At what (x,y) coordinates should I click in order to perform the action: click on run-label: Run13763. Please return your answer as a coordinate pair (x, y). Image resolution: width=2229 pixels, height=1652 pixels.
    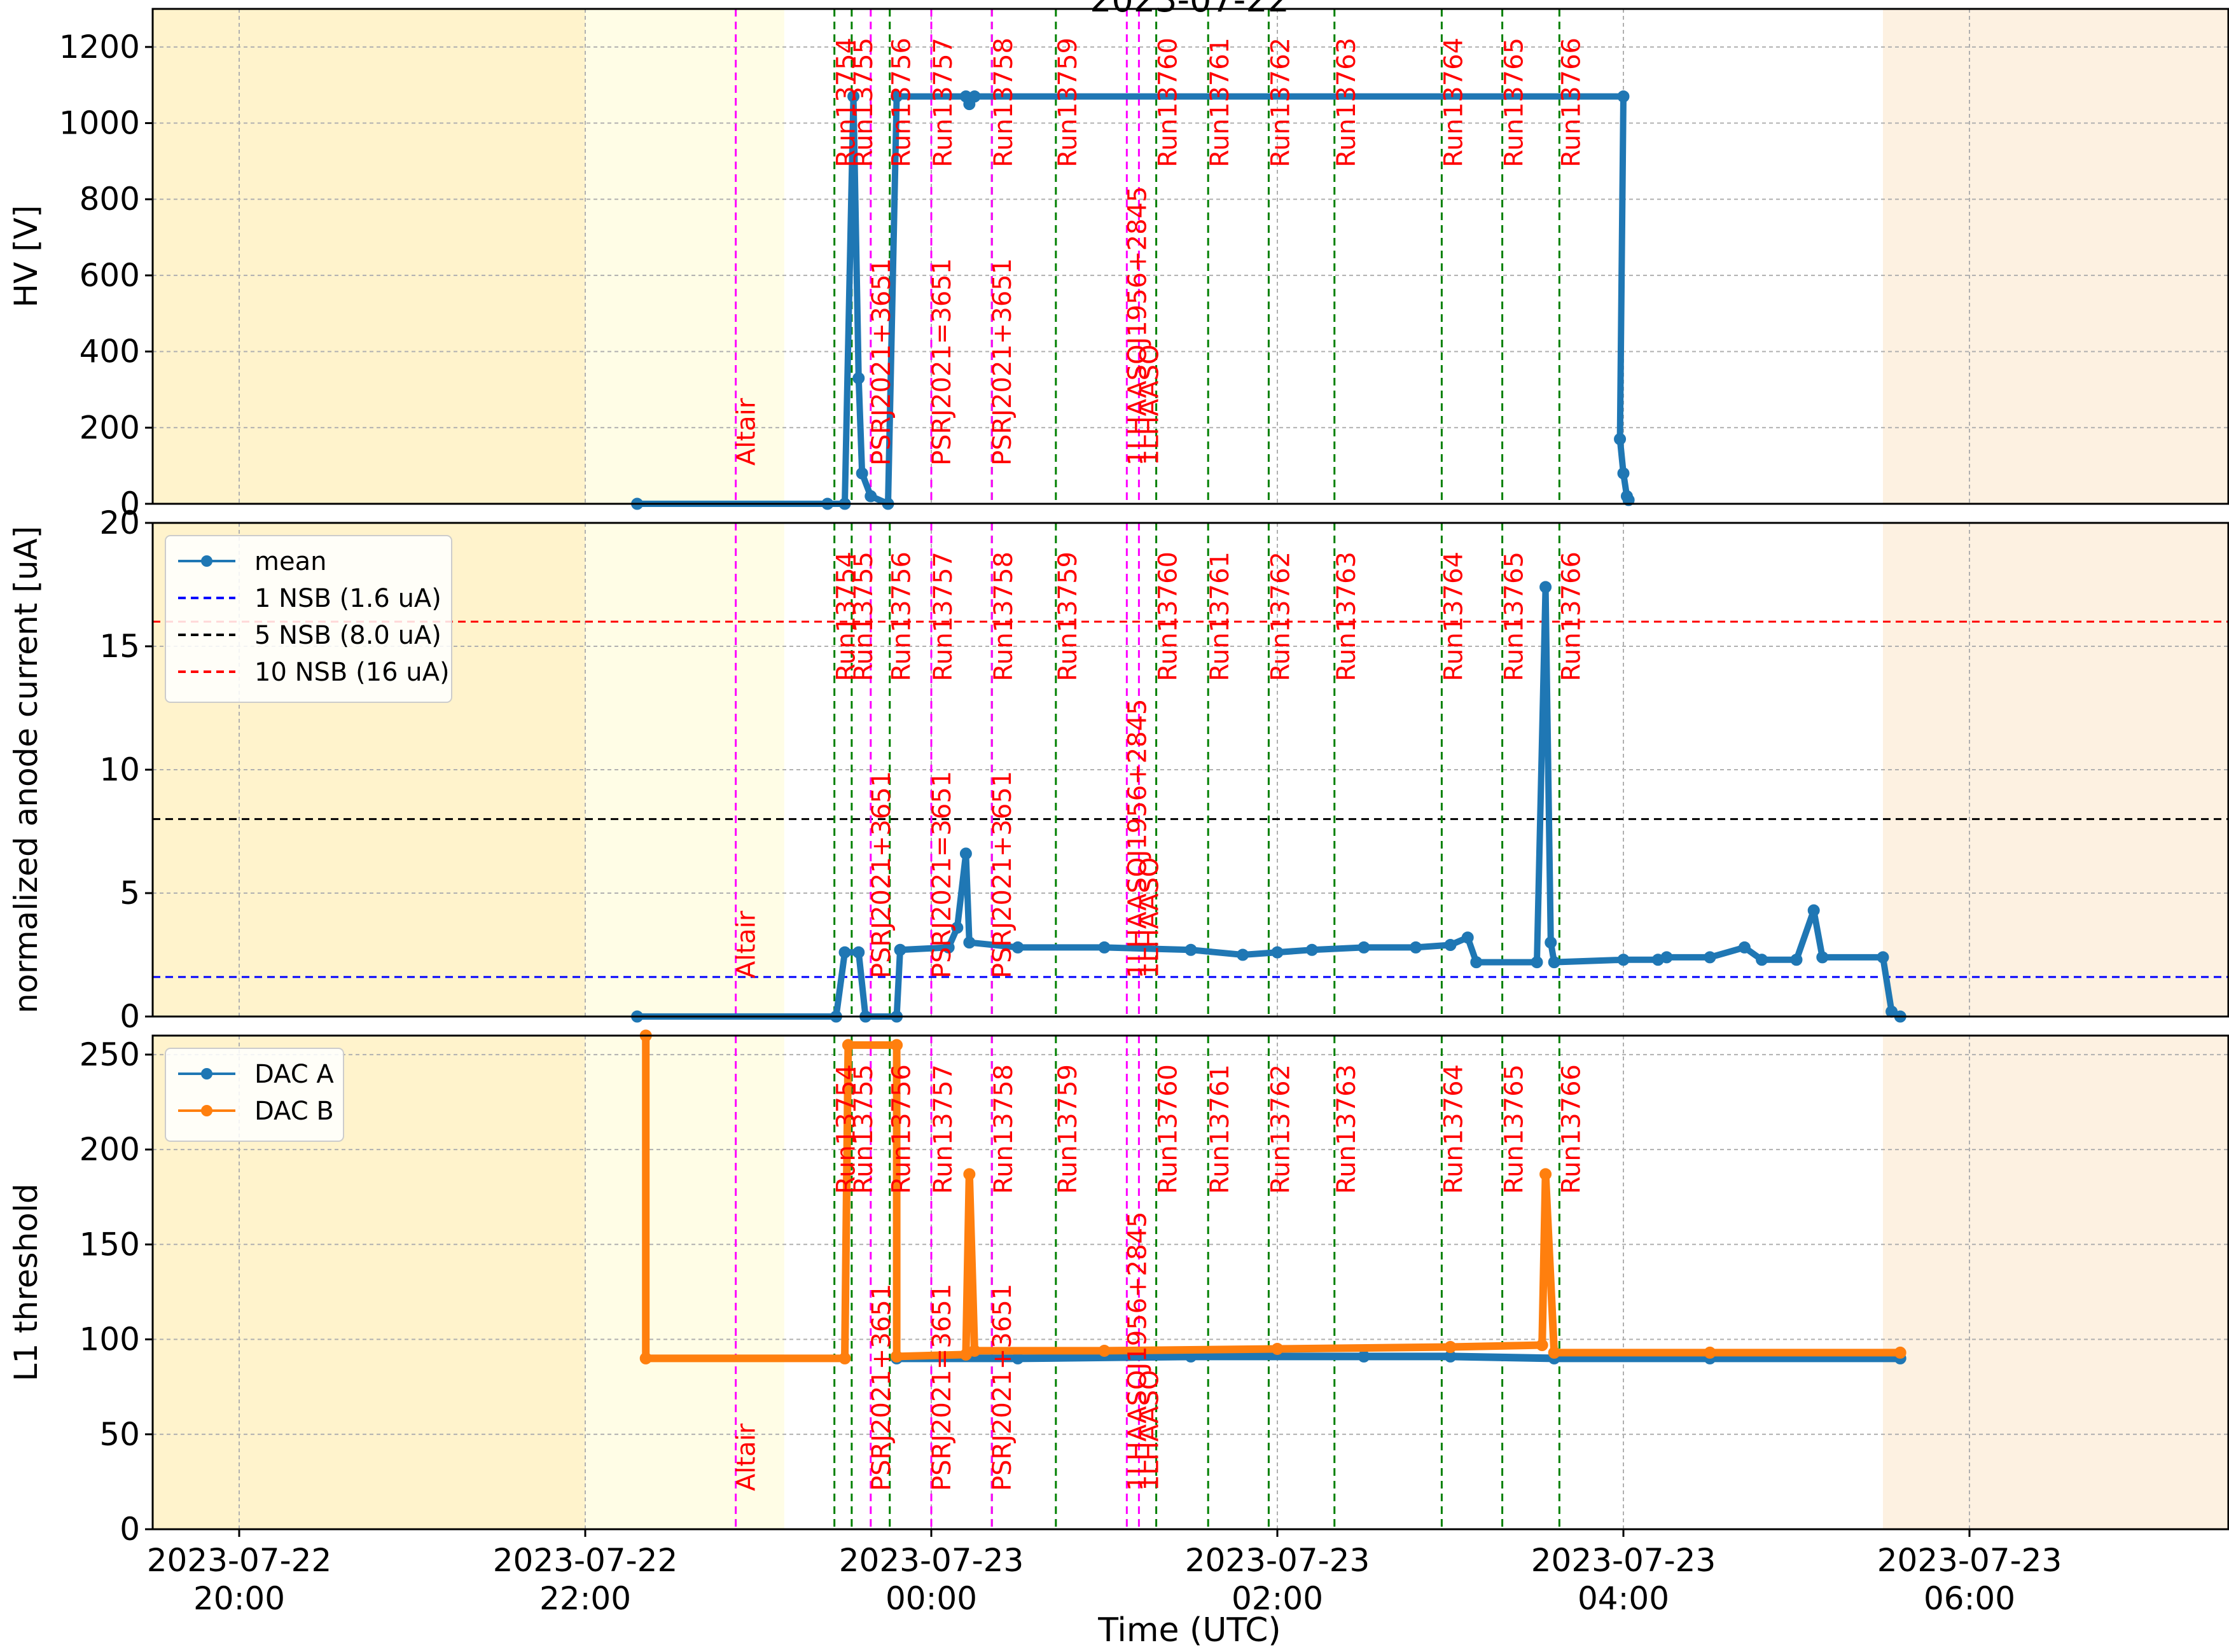
    Looking at the image, I should click on (1346, 616).